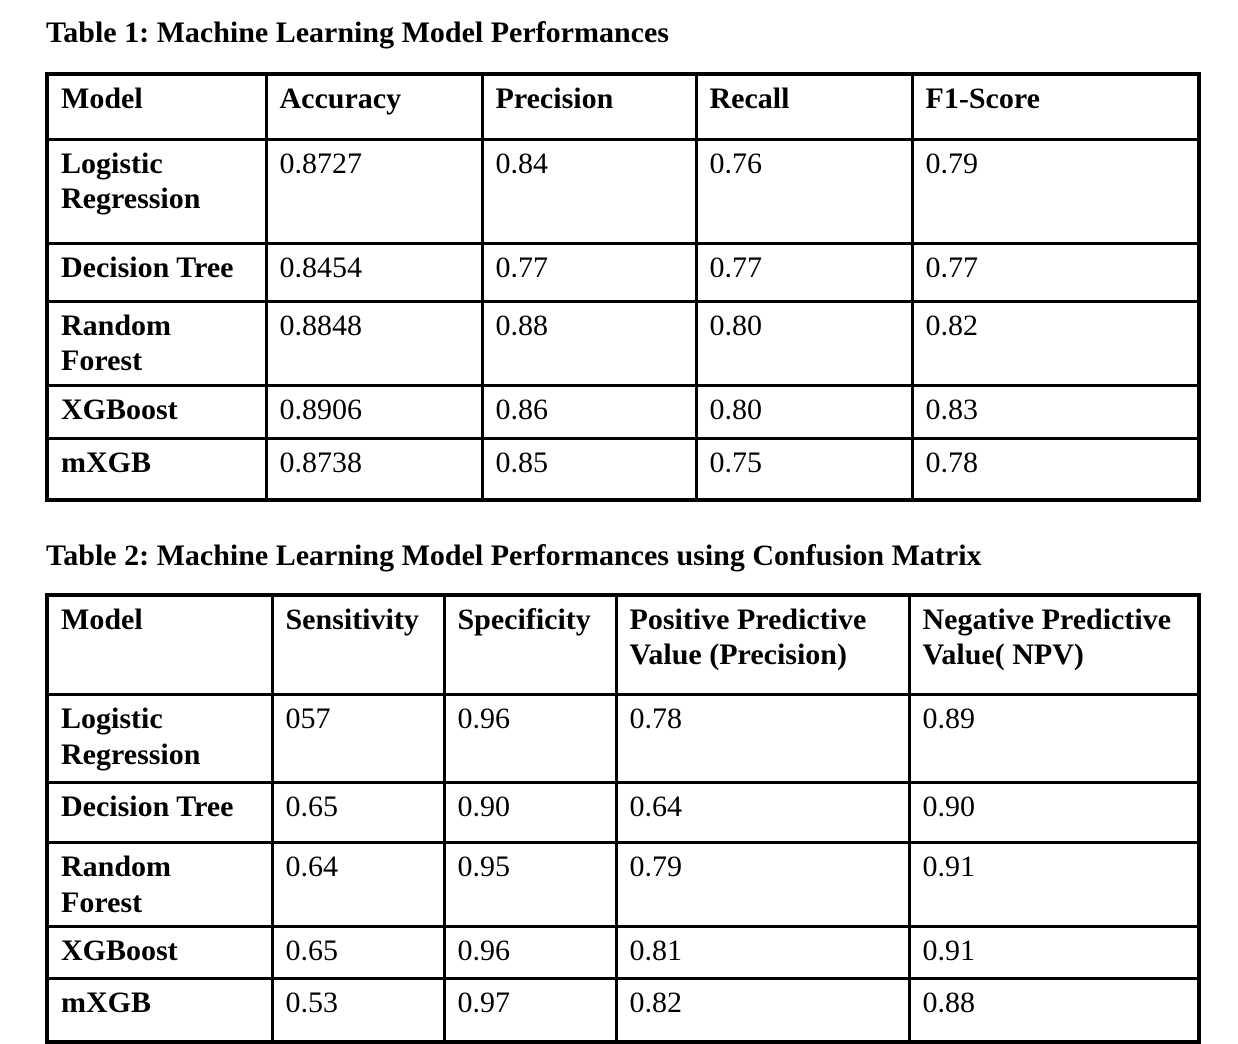 The width and height of the screenshot is (1238, 1044). Describe the element at coordinates (762, 885) in the screenshot. I see `metric-cell-ppv: 0.79` at that location.